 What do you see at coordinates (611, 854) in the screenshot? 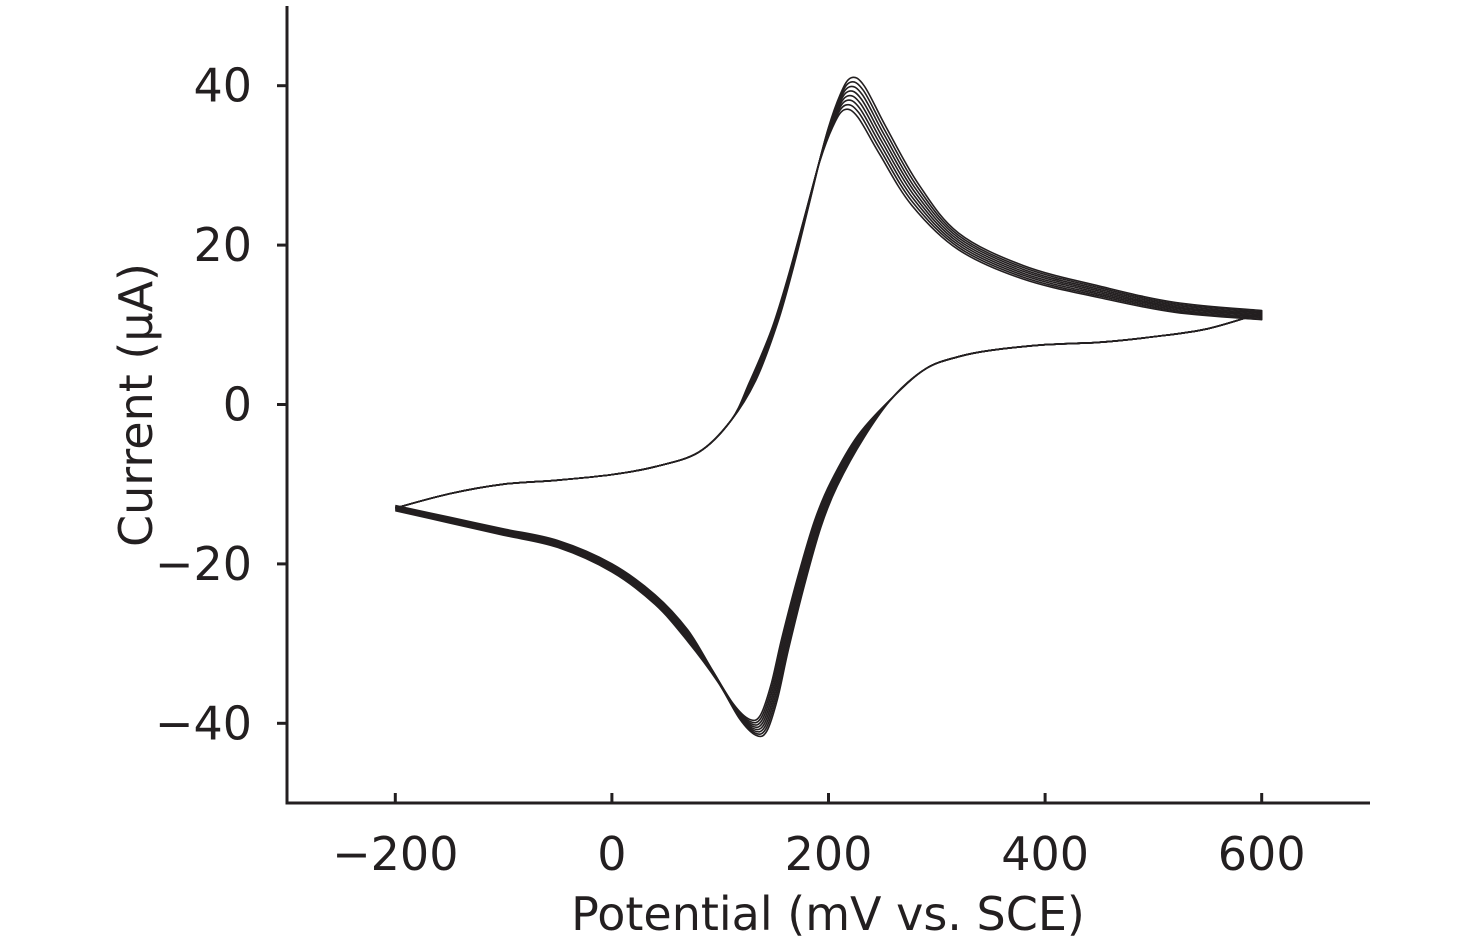
I see `x-tick-label: 0` at bounding box center [611, 854].